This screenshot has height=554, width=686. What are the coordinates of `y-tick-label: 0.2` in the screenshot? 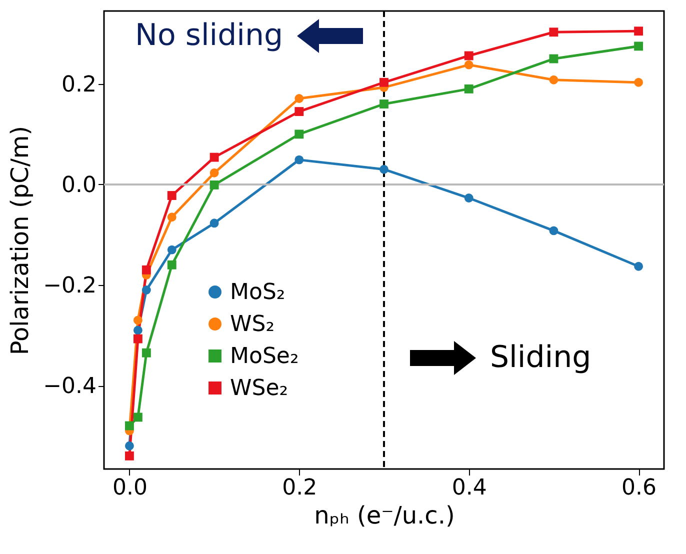 It's located at (79, 85).